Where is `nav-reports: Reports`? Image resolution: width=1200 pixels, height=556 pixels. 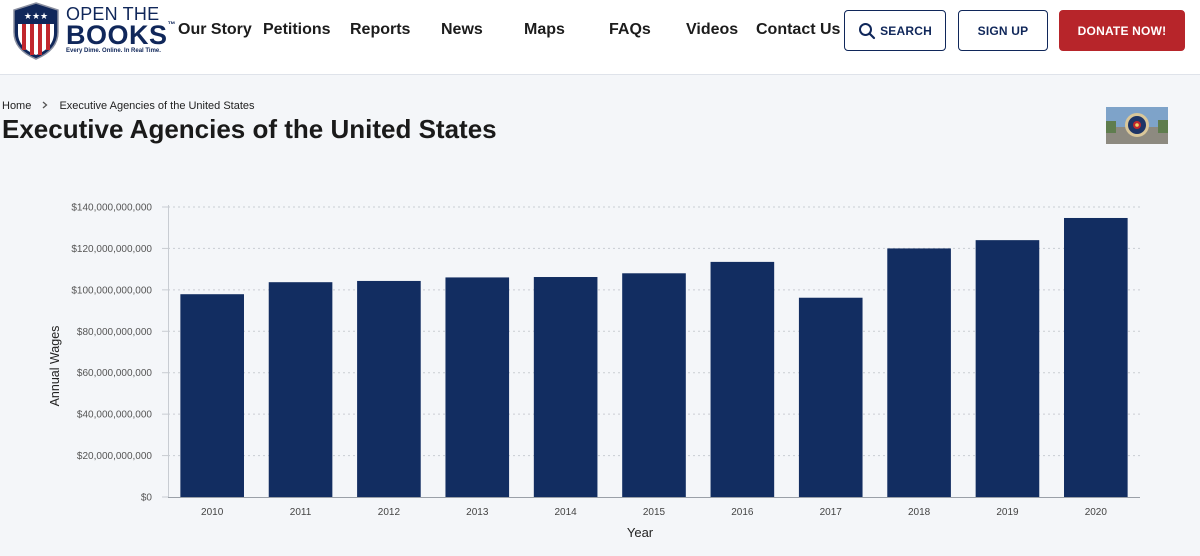
nav-reports: Reports is located at coordinates (380, 29).